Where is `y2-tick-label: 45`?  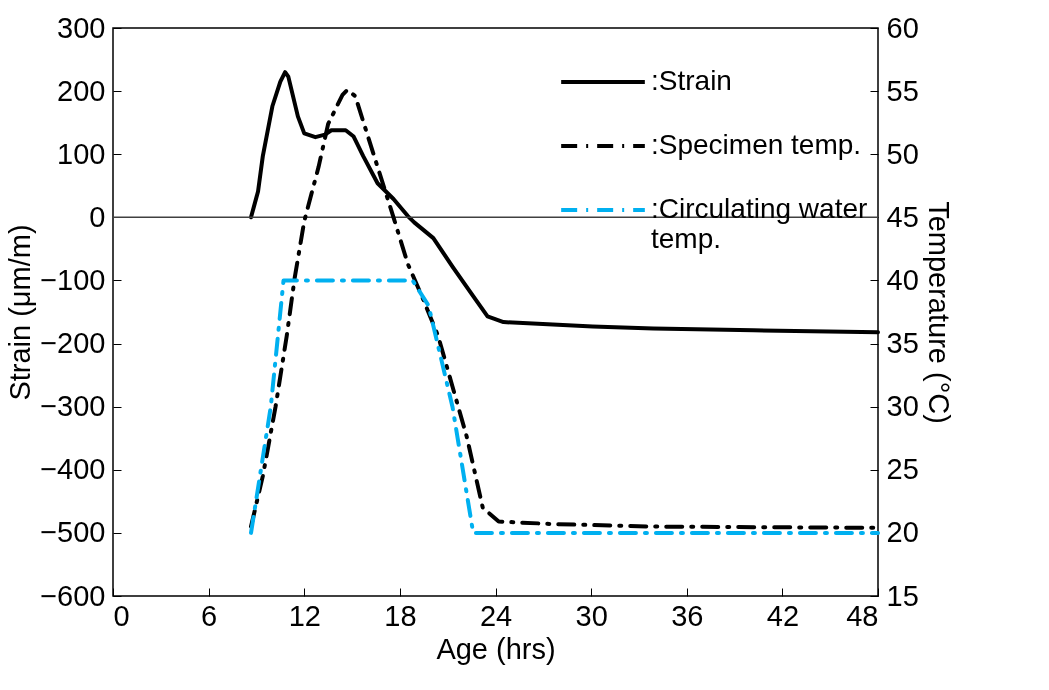
y2-tick-label: 45 is located at coordinates (902, 216).